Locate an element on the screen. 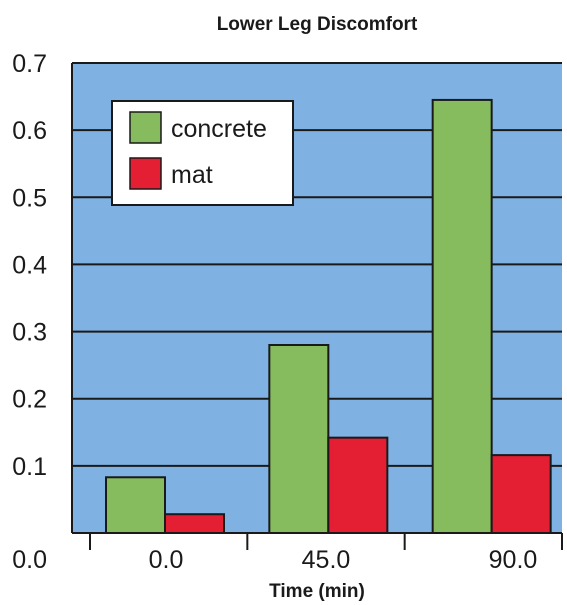  y-tick-label: 0.6 is located at coordinates (29, 131).